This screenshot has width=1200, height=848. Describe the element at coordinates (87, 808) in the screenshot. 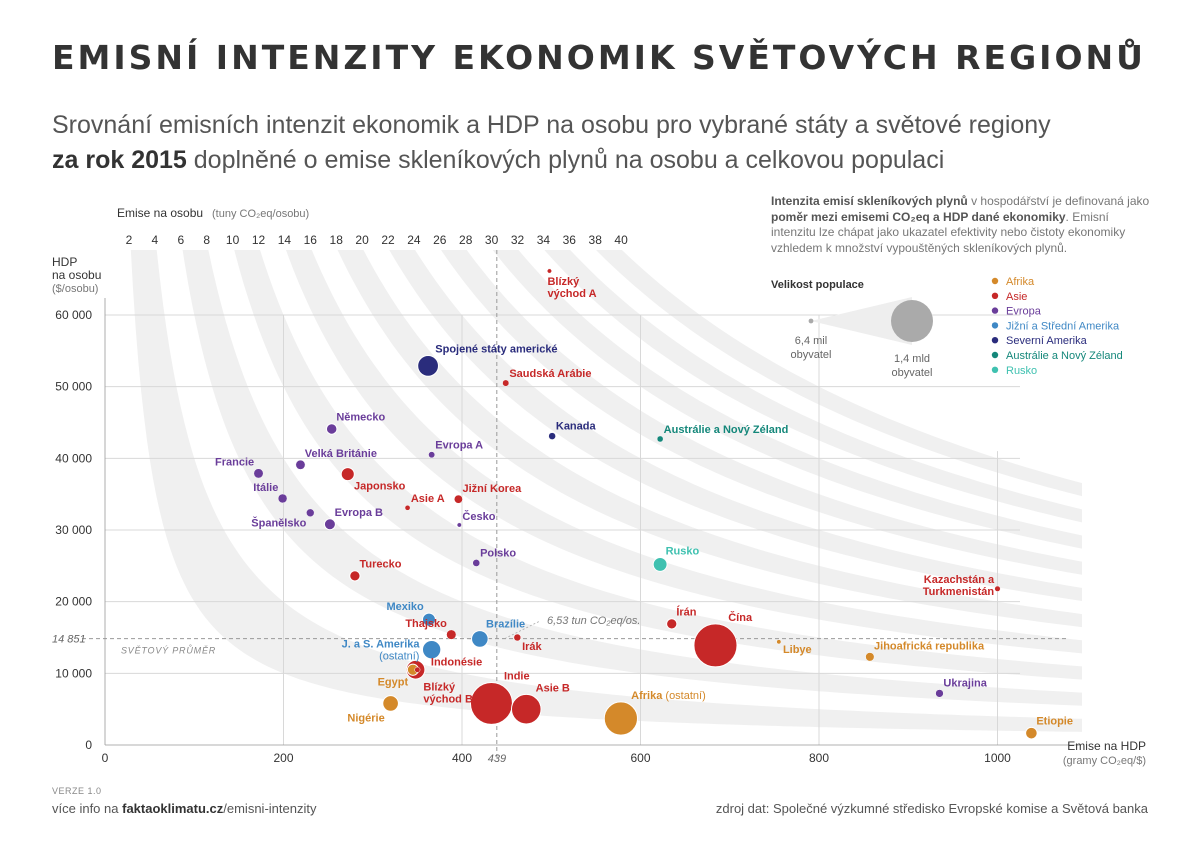

I see `more-info-prefix: více info na` at that location.